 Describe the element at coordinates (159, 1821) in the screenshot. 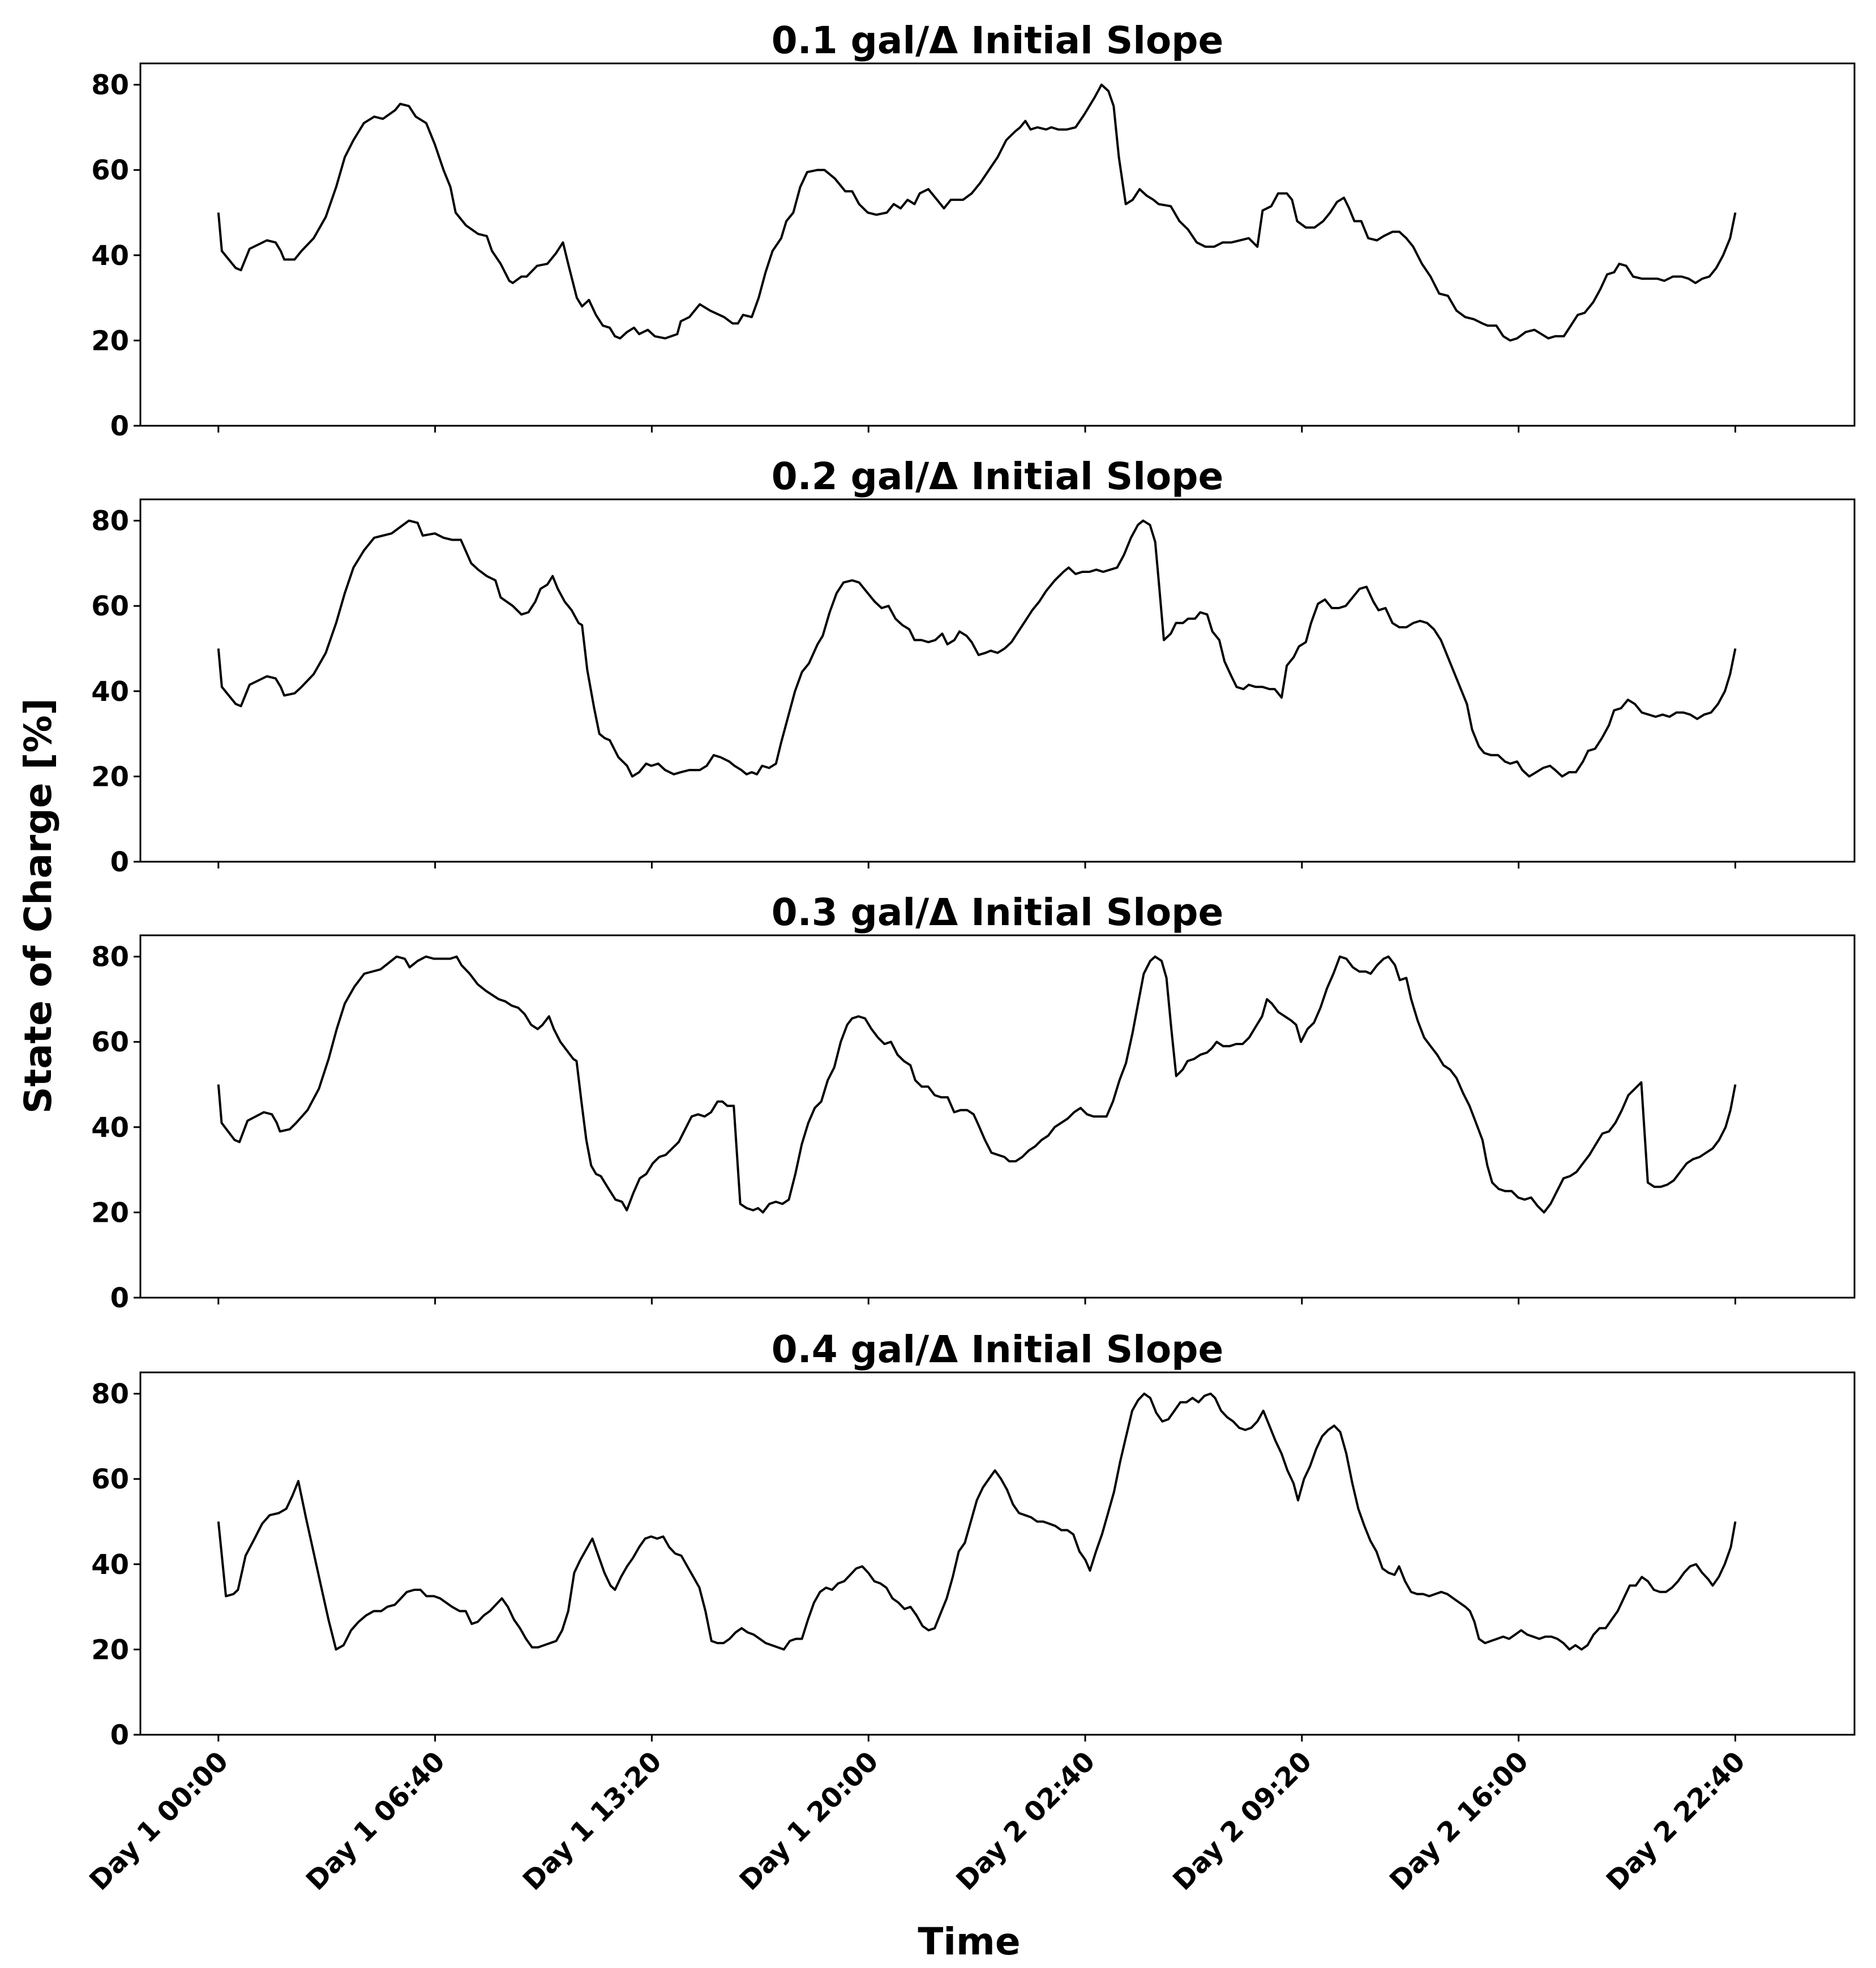

I see `x-tick-label: Day 1 00:00` at that location.